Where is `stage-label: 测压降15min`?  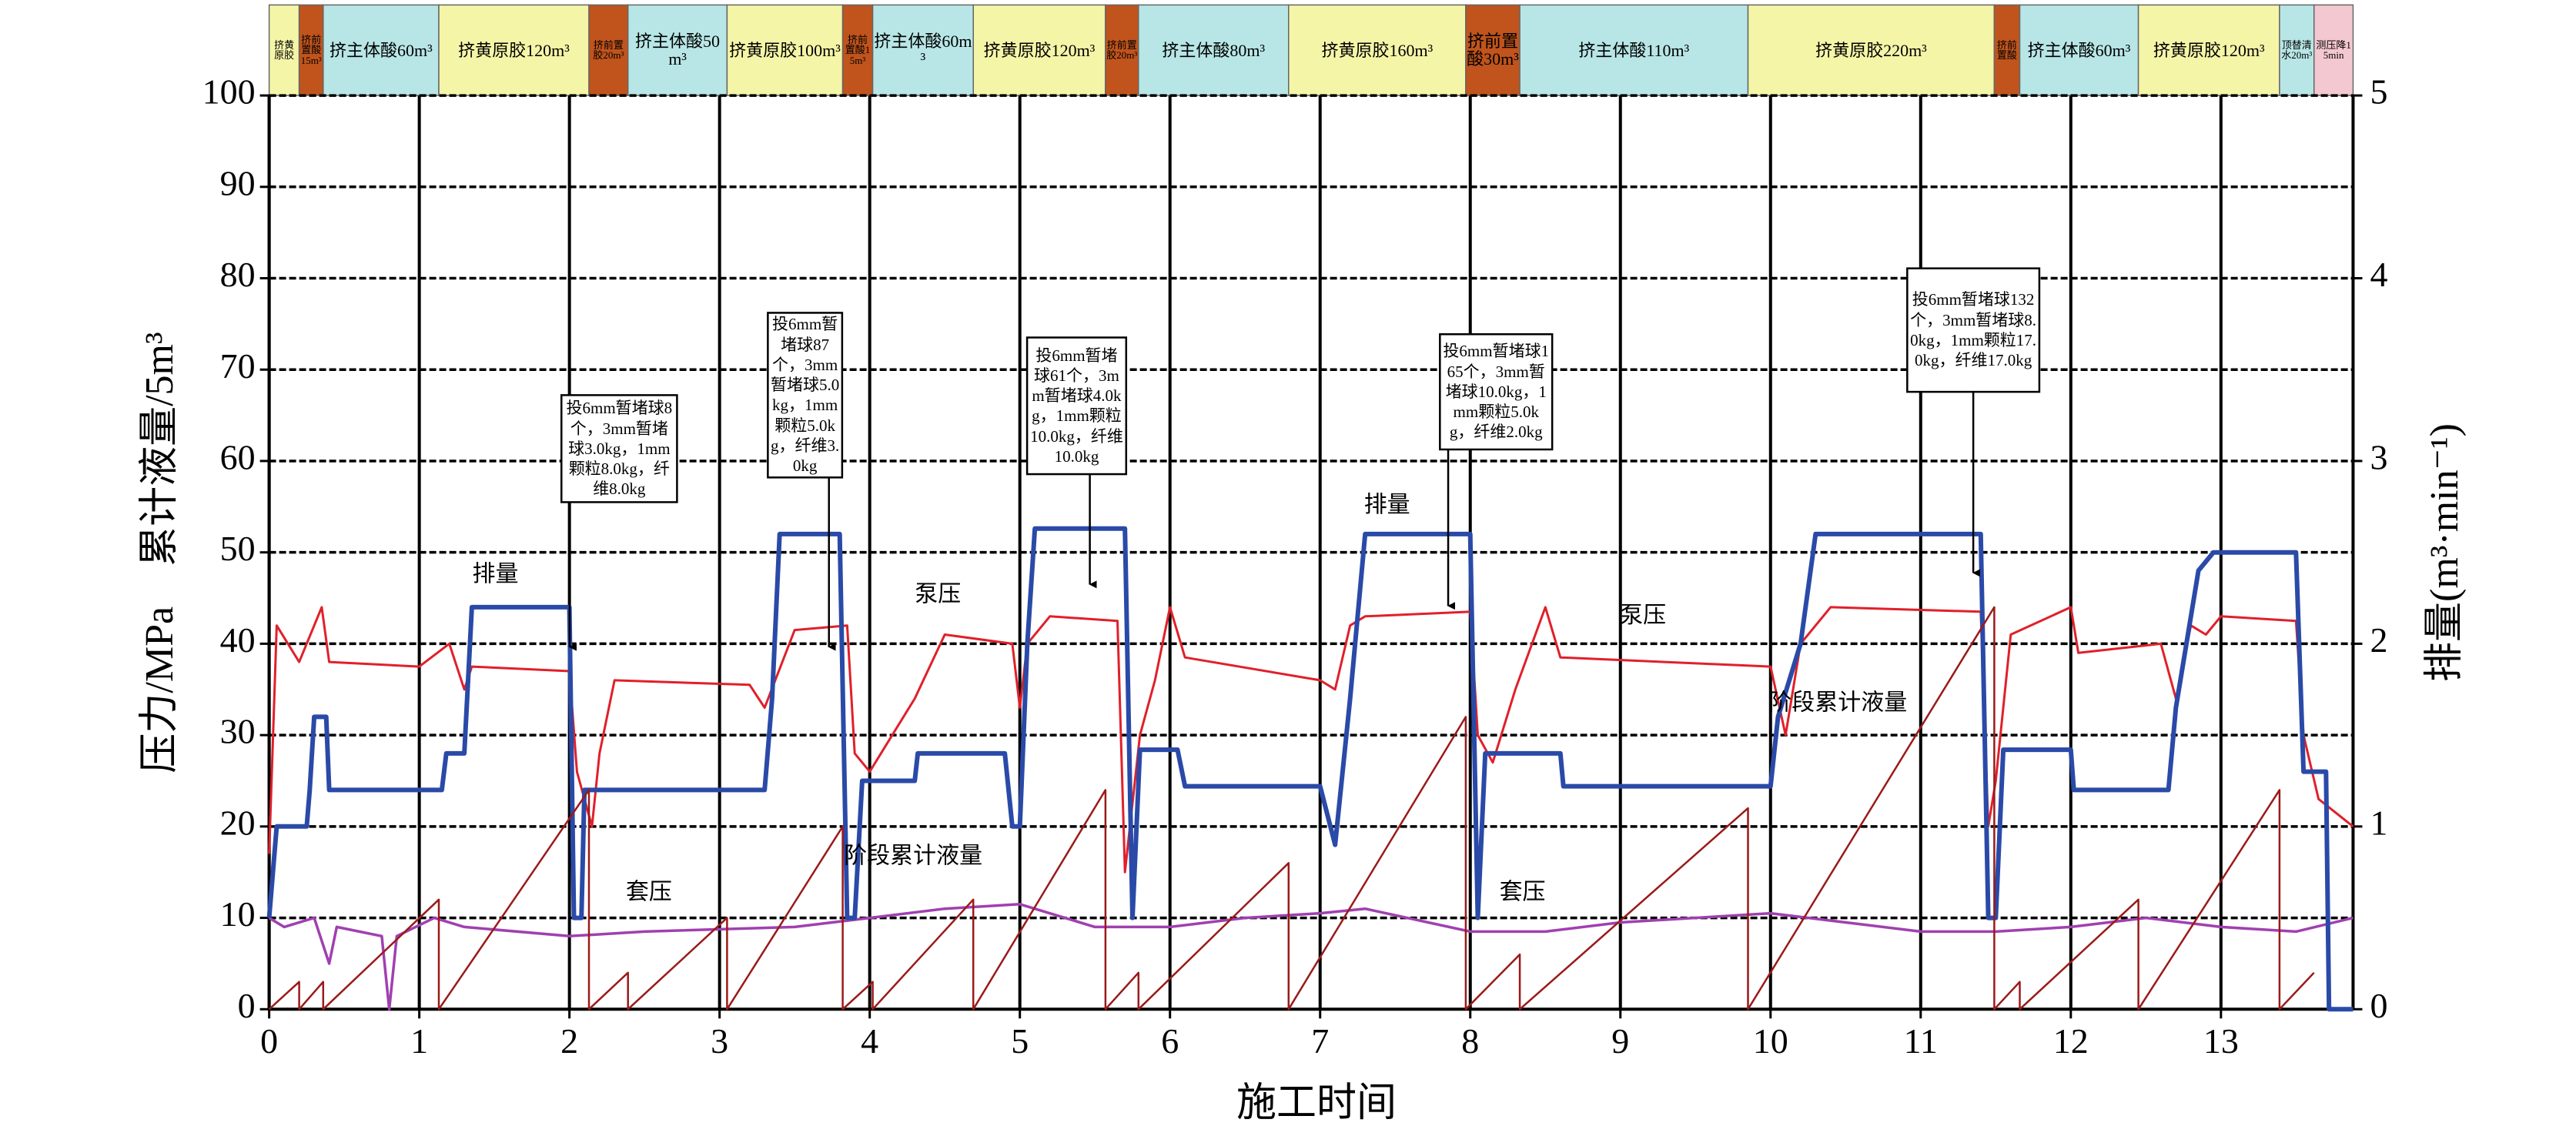
stage-label: 测压降15min is located at coordinates (2333, 50).